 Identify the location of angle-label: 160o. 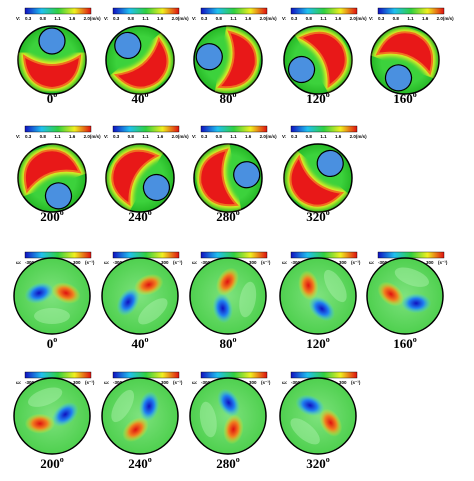
(405, 98).